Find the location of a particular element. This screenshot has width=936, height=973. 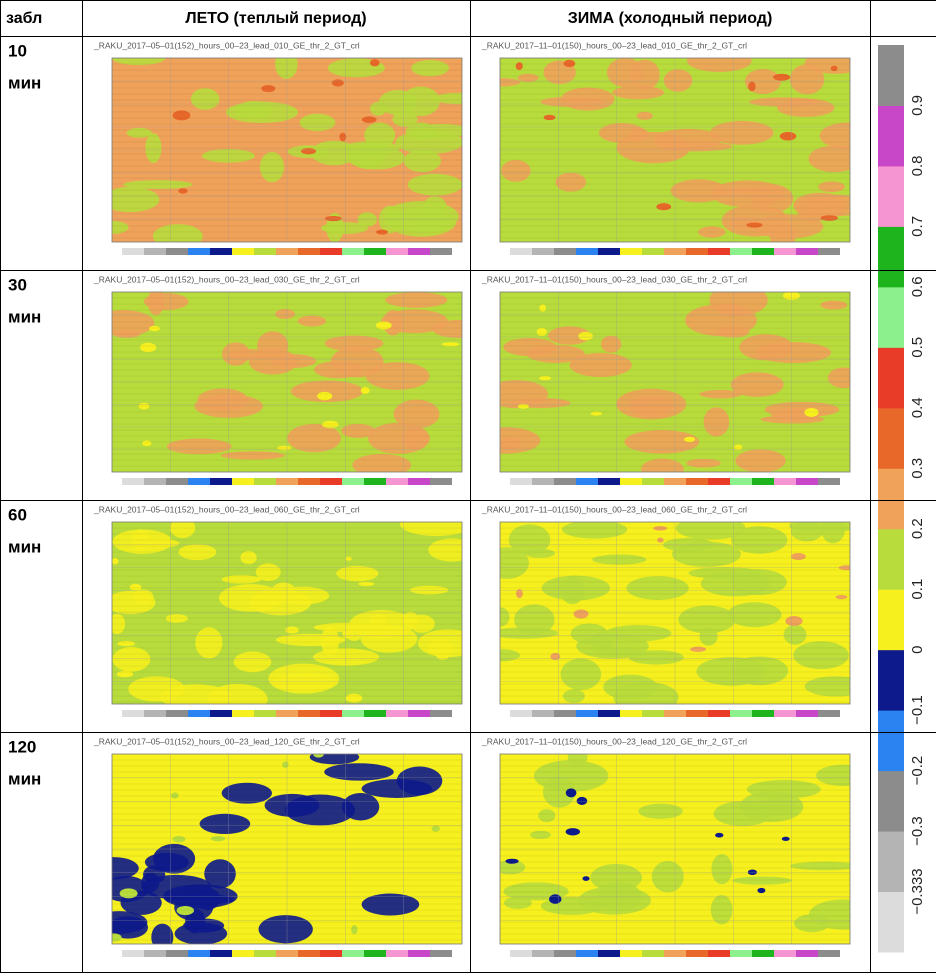

header-cell: ЛЕТО (теплый период) is located at coordinates (275, 18).